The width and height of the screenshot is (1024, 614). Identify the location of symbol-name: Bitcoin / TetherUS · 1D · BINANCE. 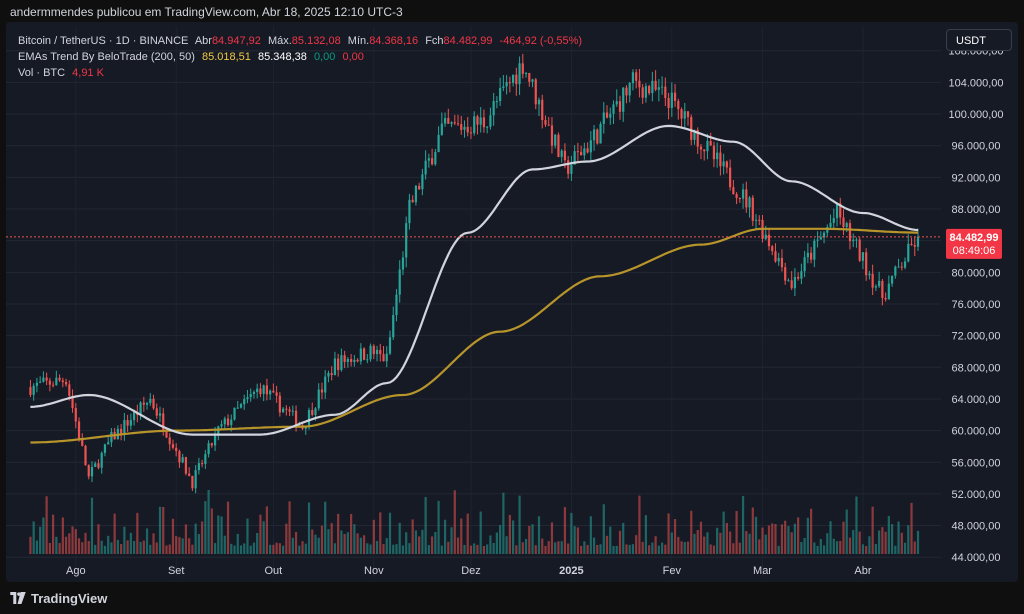
(103, 41).